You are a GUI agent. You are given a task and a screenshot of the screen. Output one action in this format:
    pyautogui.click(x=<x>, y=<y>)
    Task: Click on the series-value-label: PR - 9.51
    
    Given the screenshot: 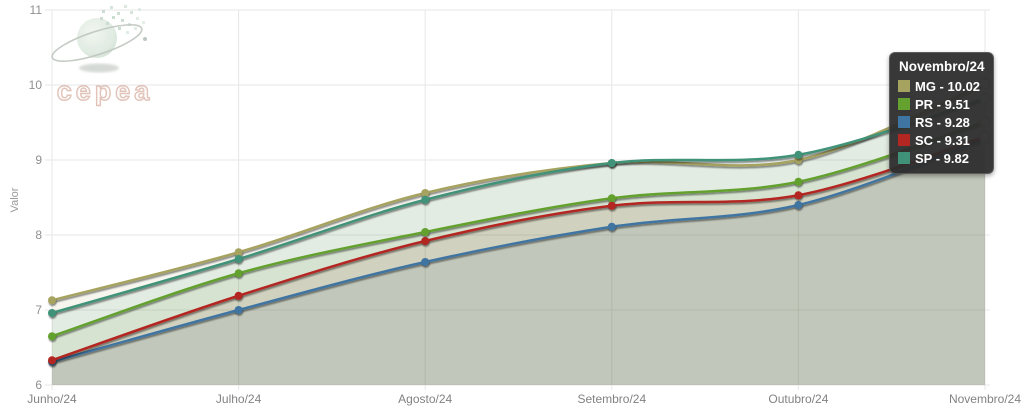 What is the action you would take?
    pyautogui.click(x=942, y=104)
    